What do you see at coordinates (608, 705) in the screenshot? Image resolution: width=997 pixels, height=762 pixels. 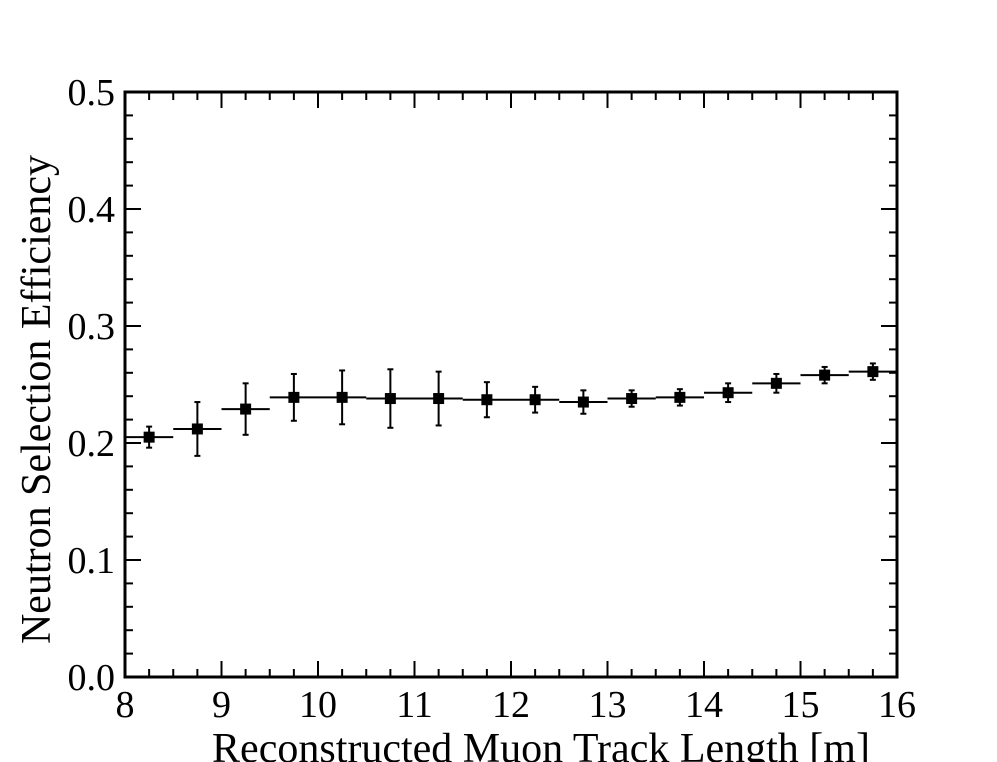 I see `x-tick-label: 13` at bounding box center [608, 705].